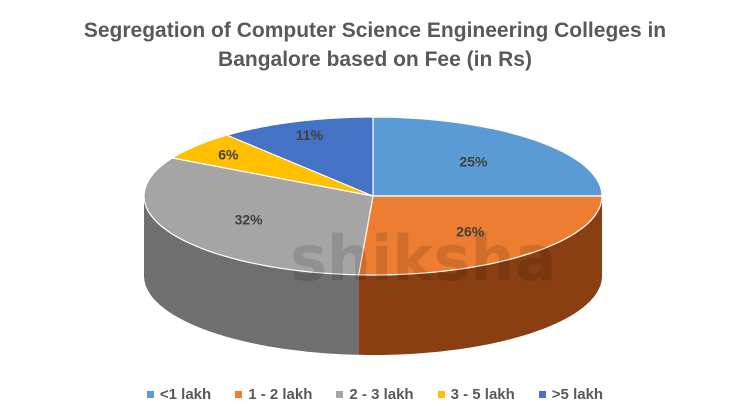  I want to click on data-label-1: 26%, so click(470, 232).